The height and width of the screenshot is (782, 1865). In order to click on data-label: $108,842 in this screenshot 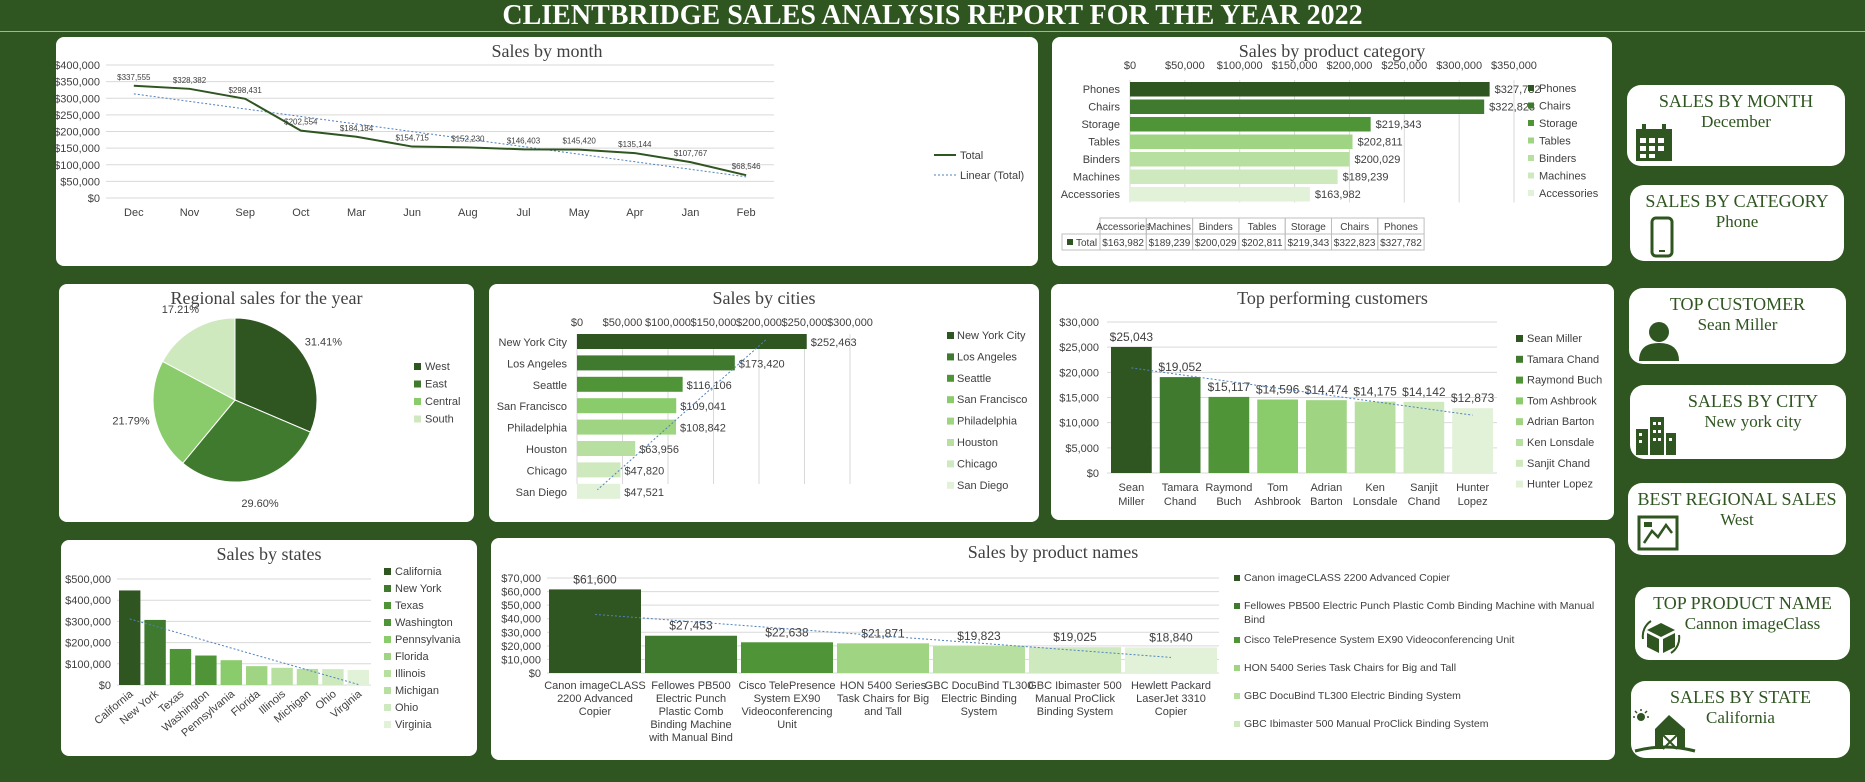, I will do `click(703, 429)`.